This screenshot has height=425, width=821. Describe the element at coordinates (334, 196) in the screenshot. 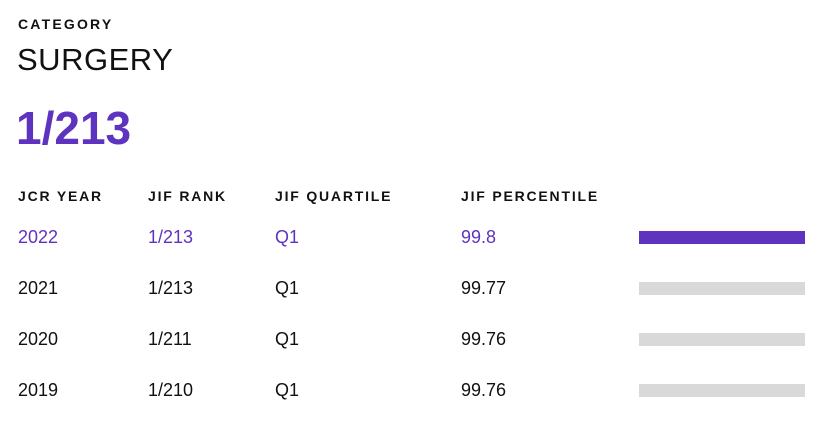

I see `header-jif-quartile: JIF QUARTILE` at that location.